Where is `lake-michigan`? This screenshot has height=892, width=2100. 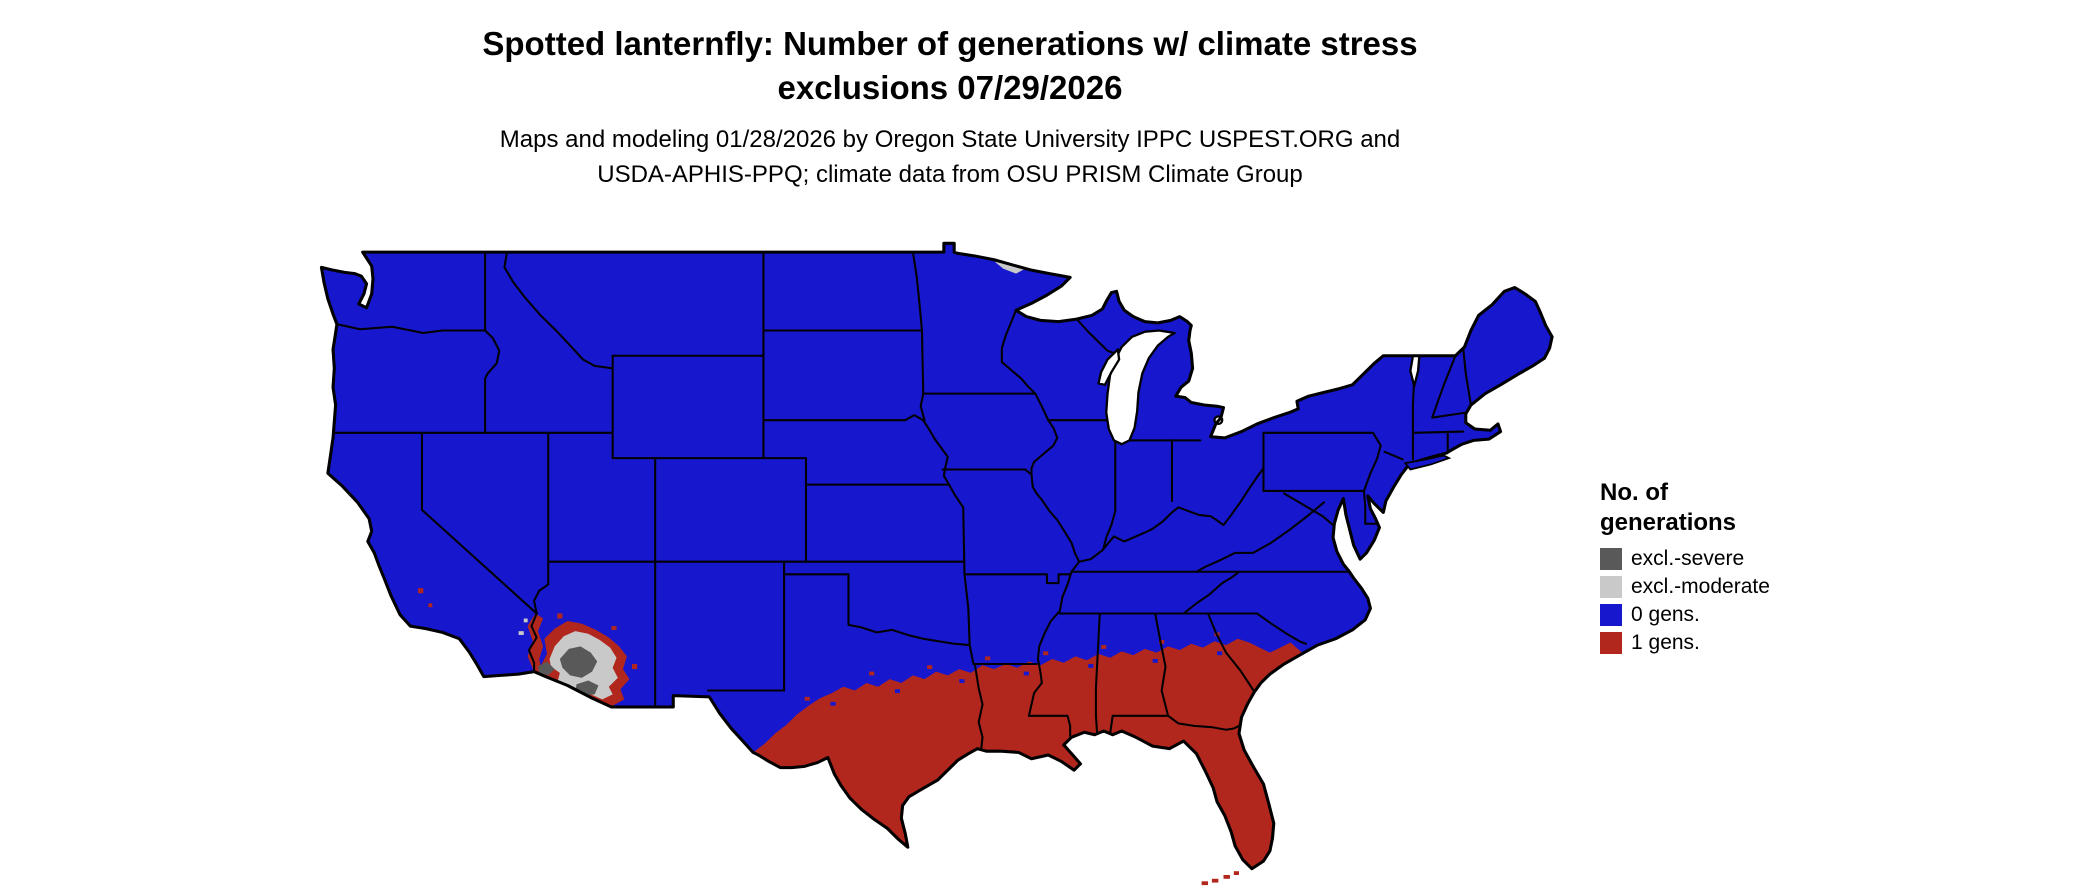 lake-michigan is located at coordinates (1140, 387).